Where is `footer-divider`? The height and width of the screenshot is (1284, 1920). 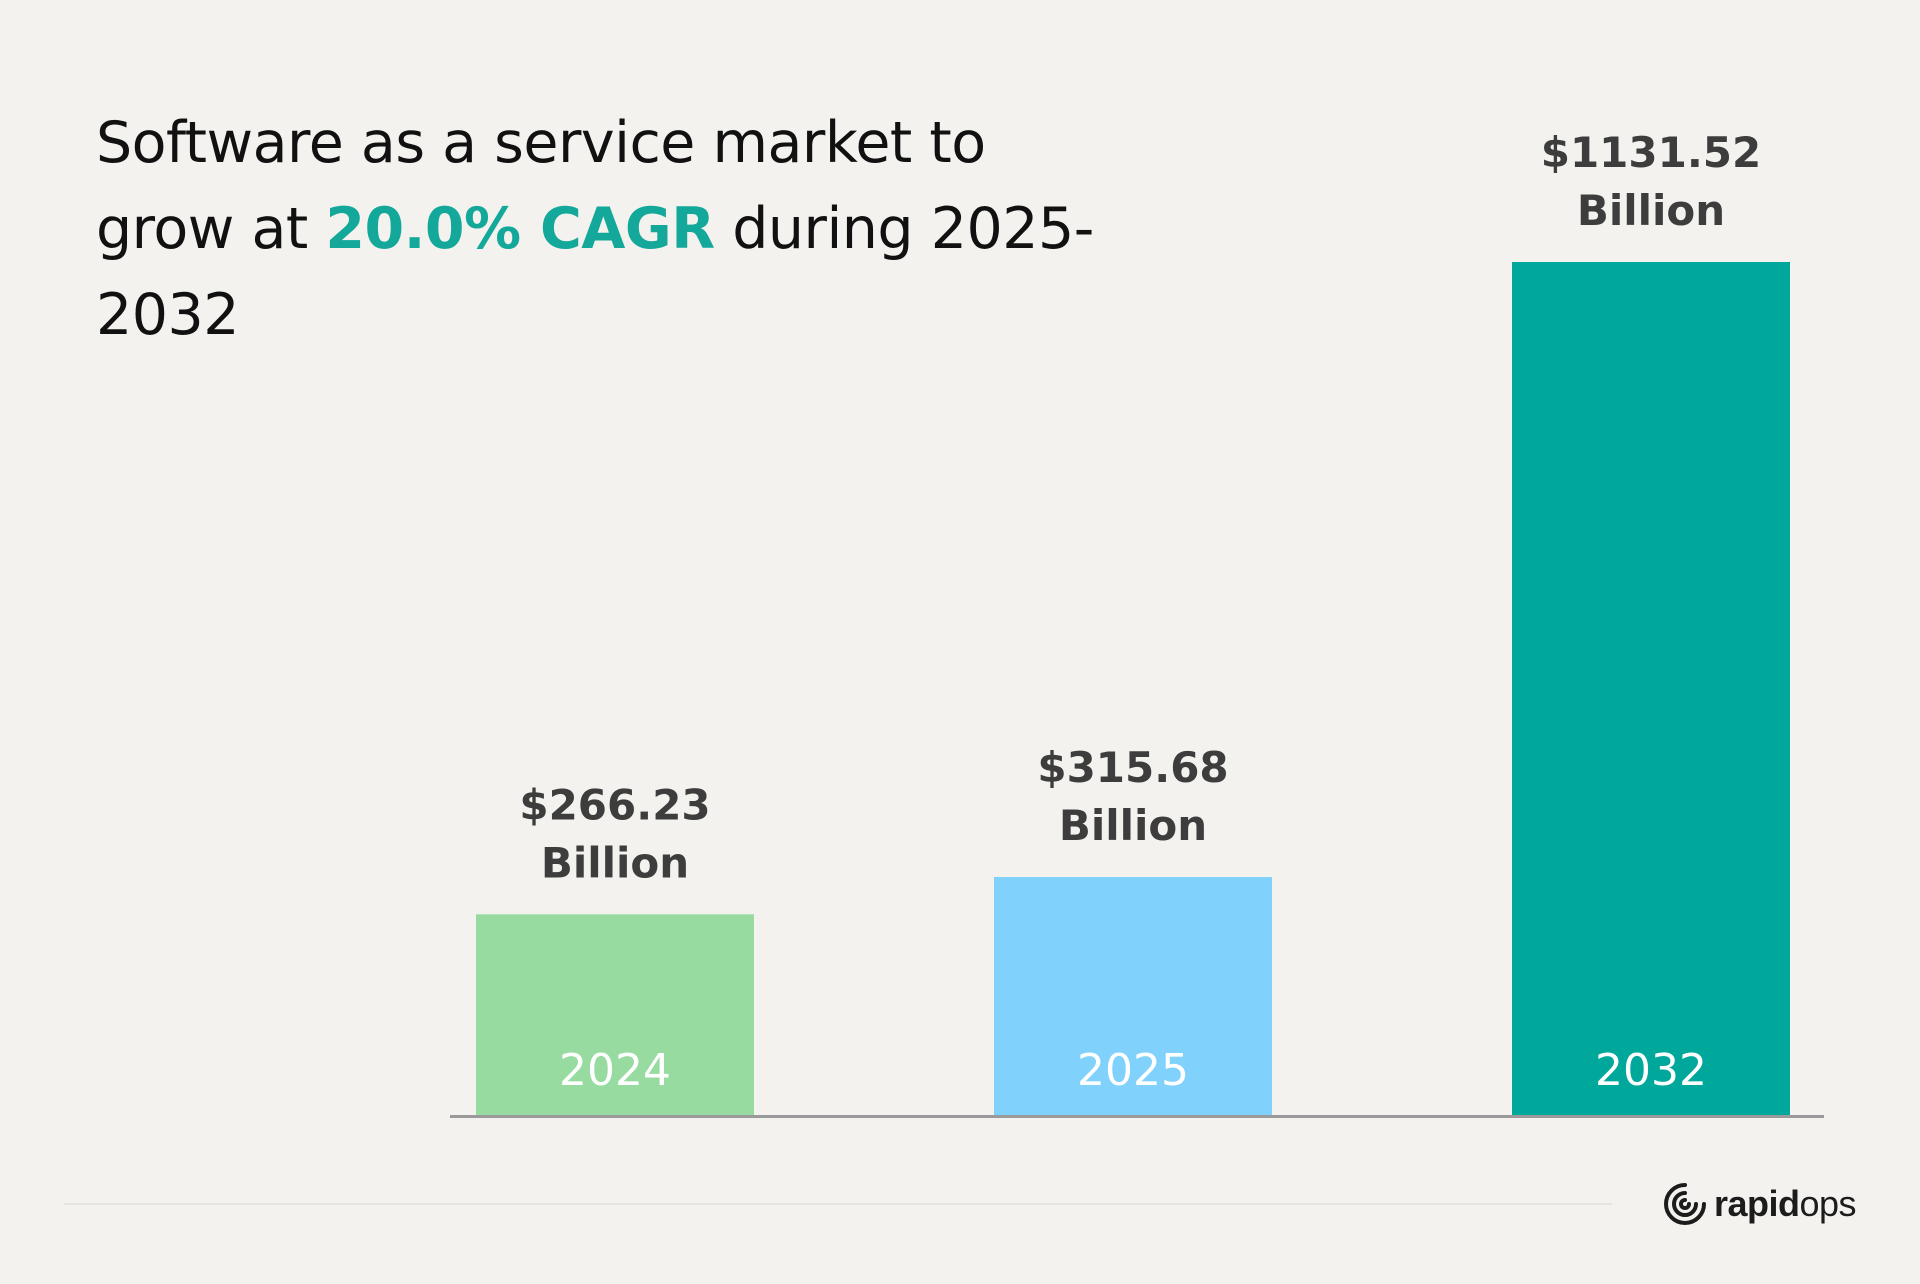 footer-divider is located at coordinates (838, 1204).